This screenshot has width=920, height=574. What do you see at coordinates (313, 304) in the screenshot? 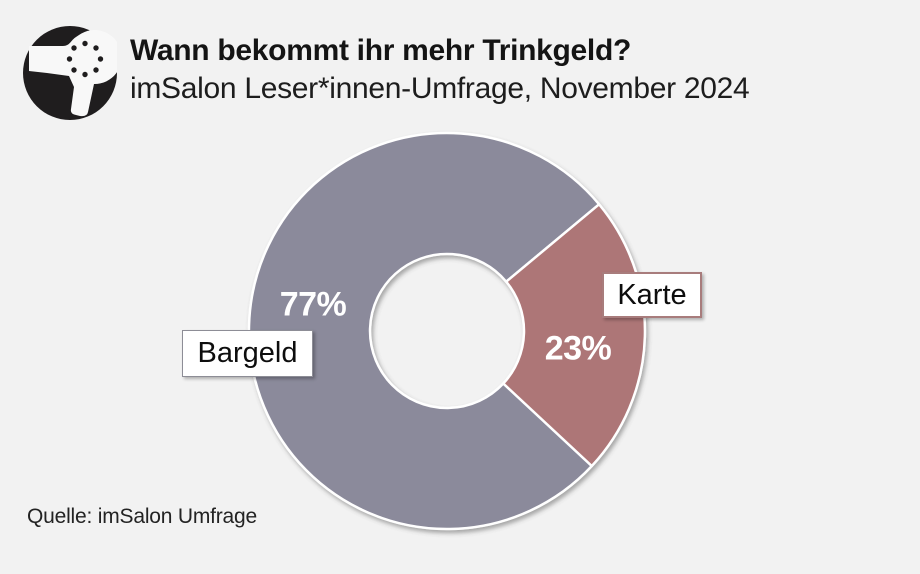
I see `slice-percent-bargeld: 77%` at bounding box center [313, 304].